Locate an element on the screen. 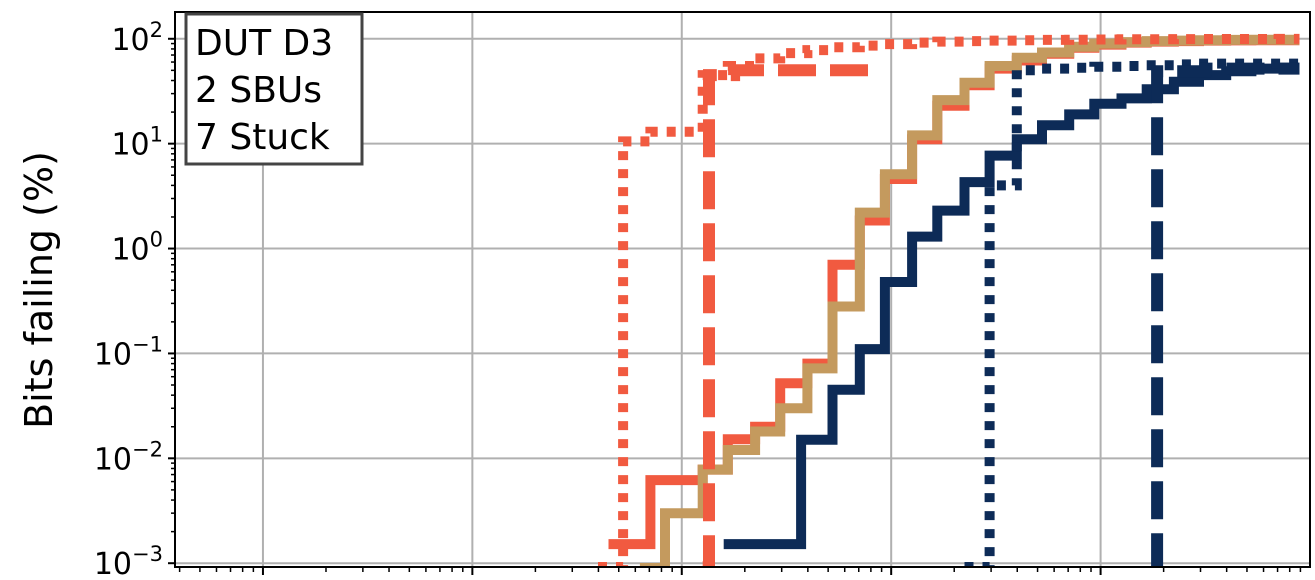 This screenshot has width=1315, height=580. x-axis-ticks is located at coordinates (740, 571).